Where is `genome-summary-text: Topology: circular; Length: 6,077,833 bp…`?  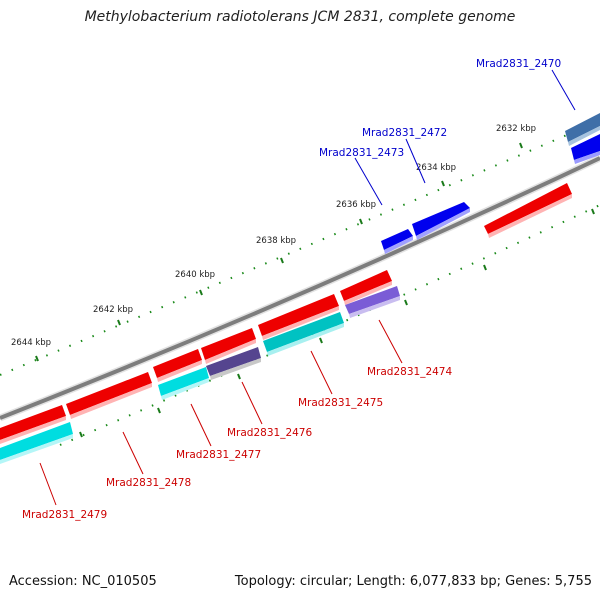
genome-summary-text: Topology: circular; Length: 6,077,833 bp… is located at coordinates (413, 581).